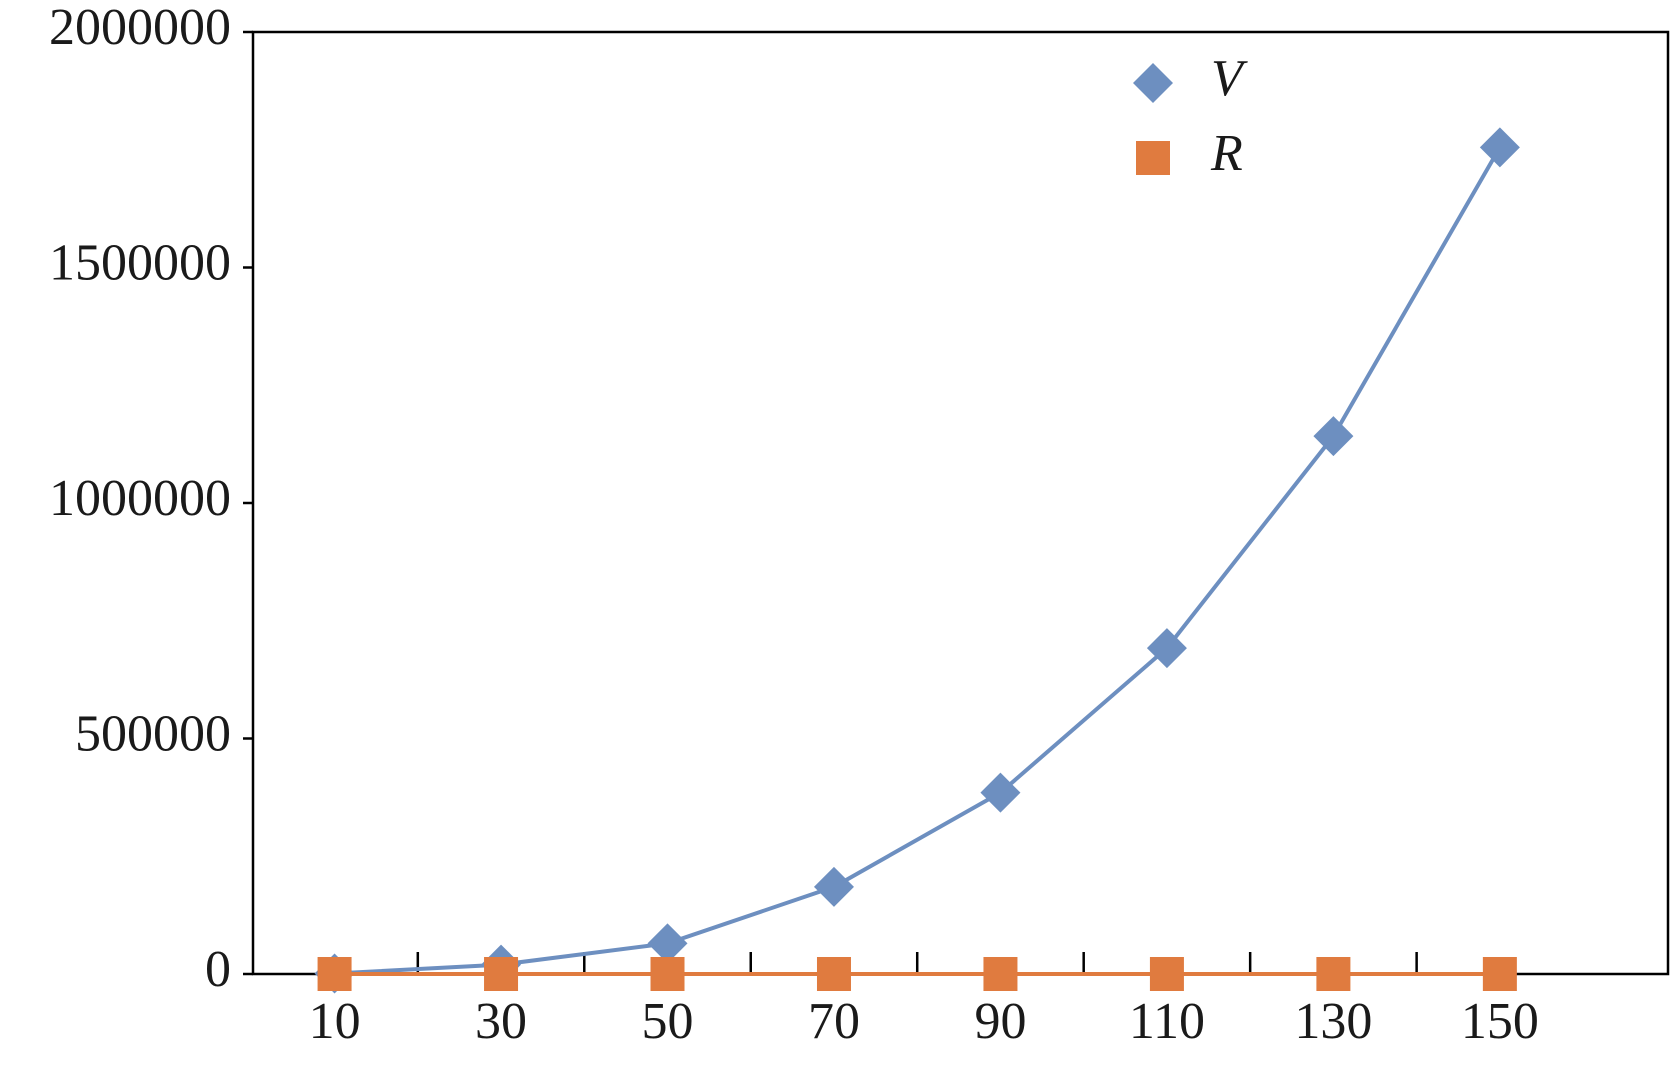 The width and height of the screenshot is (1673, 1068). I want to click on x-tick-label: 50, so click(668, 1021).